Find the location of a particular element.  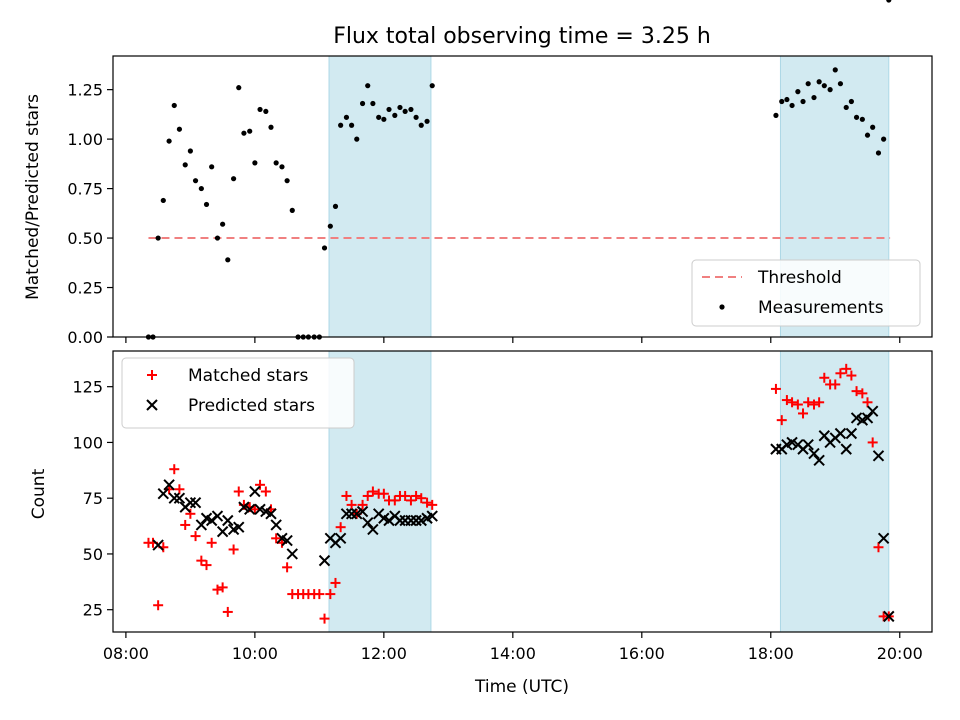

y-tick-label: 1.25 is located at coordinates (85, 90).